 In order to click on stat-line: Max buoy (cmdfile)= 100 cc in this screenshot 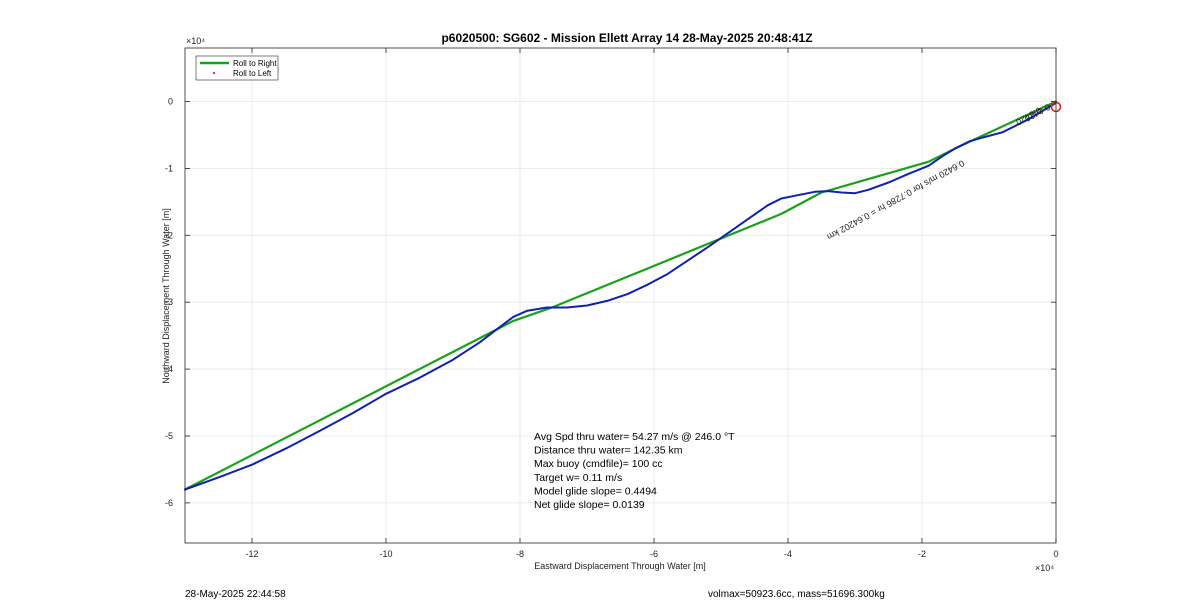, I will do `click(598, 464)`.